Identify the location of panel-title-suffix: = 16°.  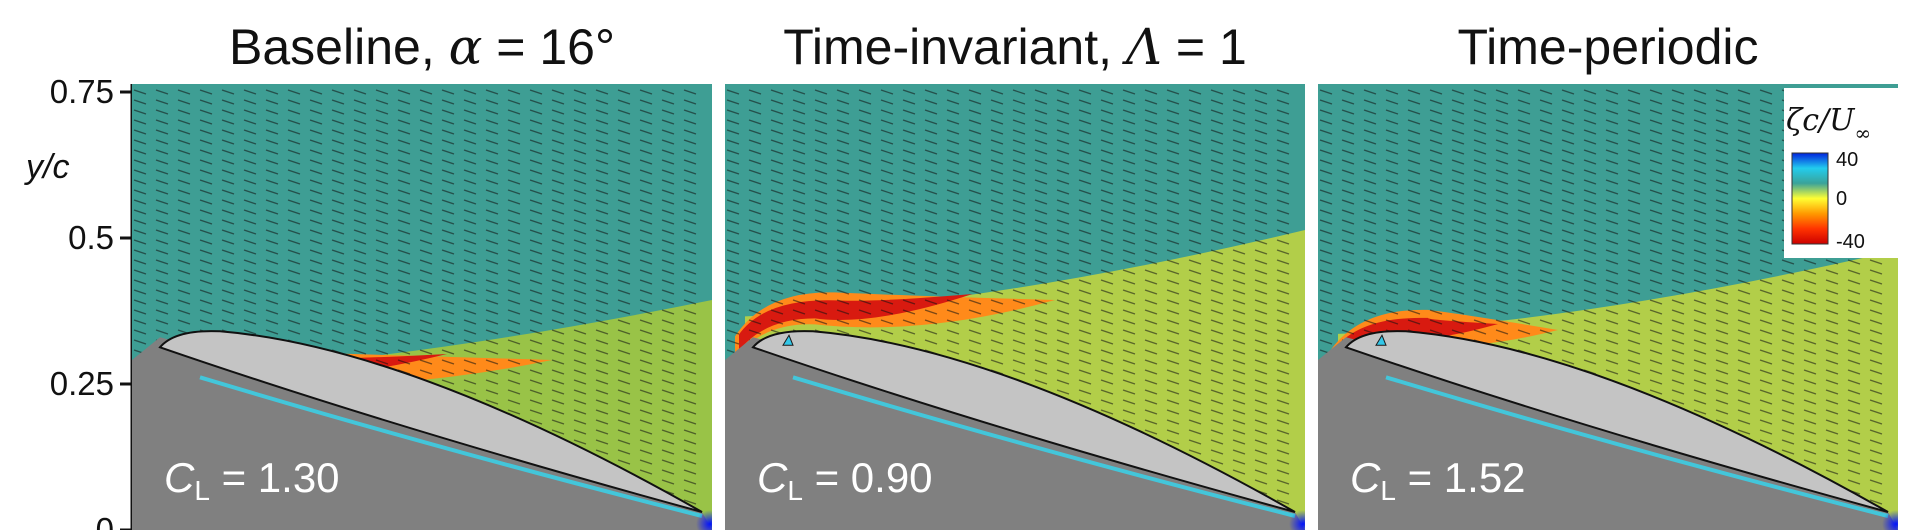
(548, 47).